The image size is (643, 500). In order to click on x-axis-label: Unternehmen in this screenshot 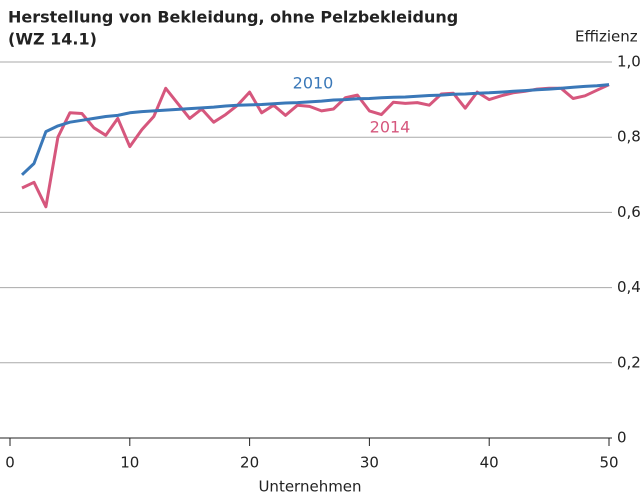, I will do `click(309, 487)`.